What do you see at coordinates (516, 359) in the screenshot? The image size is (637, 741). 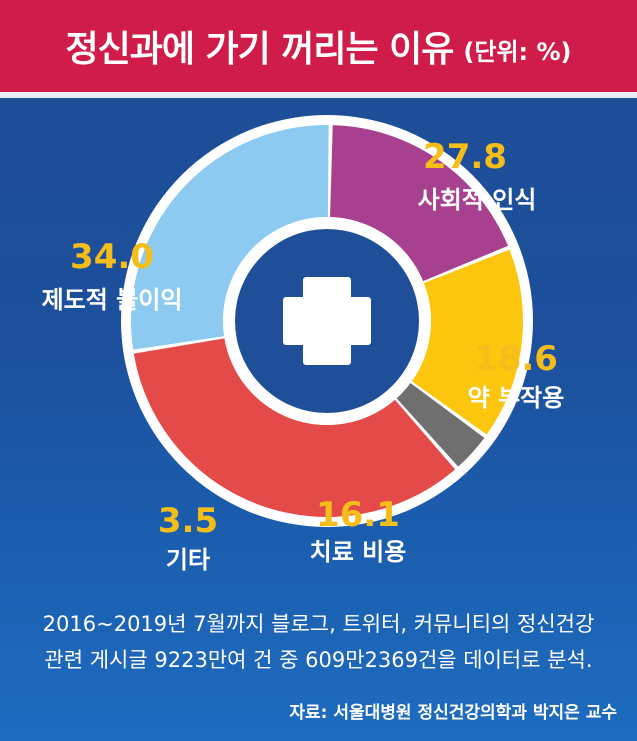 I see `slice-value-label: 18.6` at bounding box center [516, 359].